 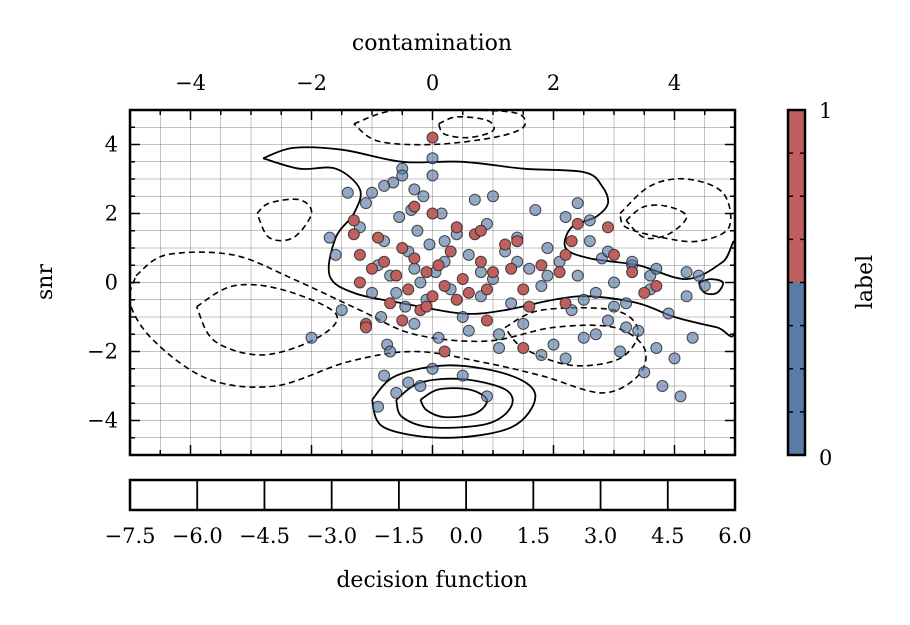 What do you see at coordinates (734, 536) in the screenshot?
I see `decision-tick-label: 6.0` at bounding box center [734, 536].